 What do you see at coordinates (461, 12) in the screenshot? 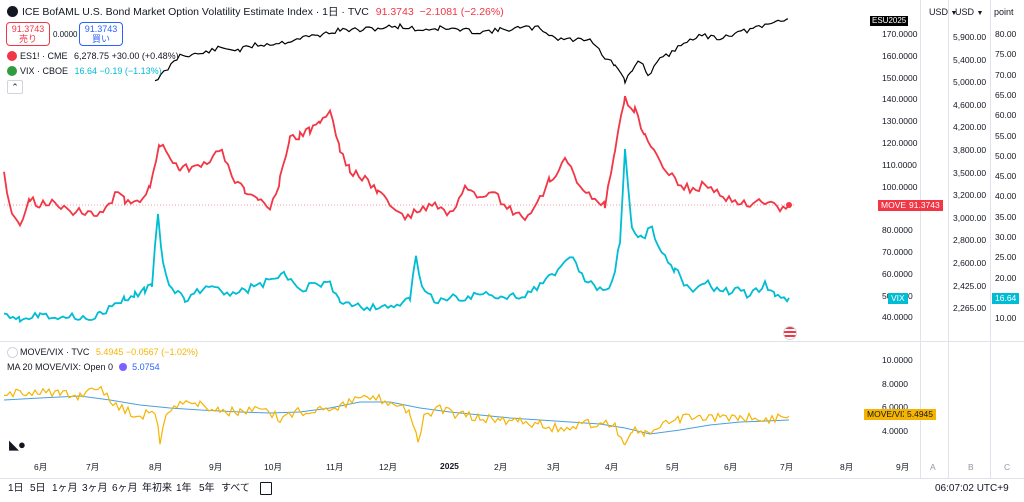
I see `symbol-change: −2.1081 (−2.26%)` at bounding box center [461, 12].